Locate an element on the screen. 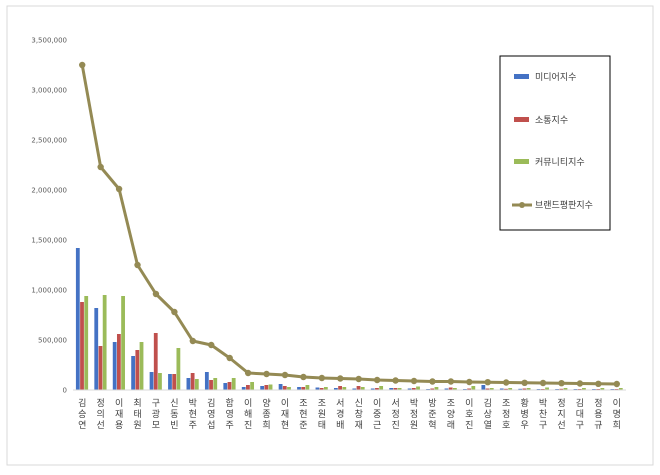 Image resolution: width=660 pixels, height=475 pixels. y-tick-label: 3,000,000 is located at coordinates (49, 91).